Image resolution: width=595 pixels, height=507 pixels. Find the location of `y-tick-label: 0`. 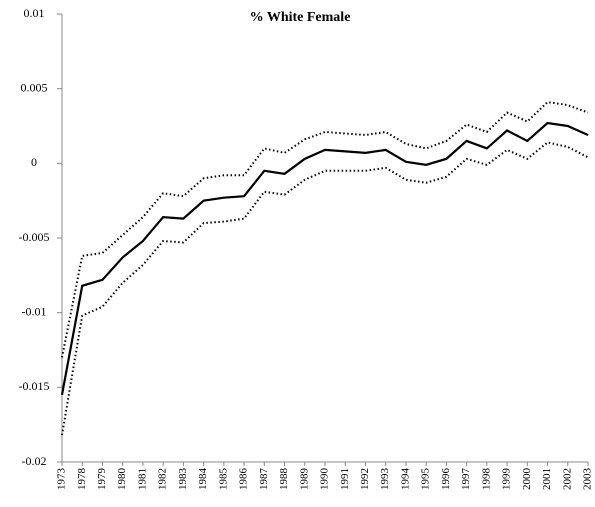

y-tick-label: 0 is located at coordinates (34, 162).